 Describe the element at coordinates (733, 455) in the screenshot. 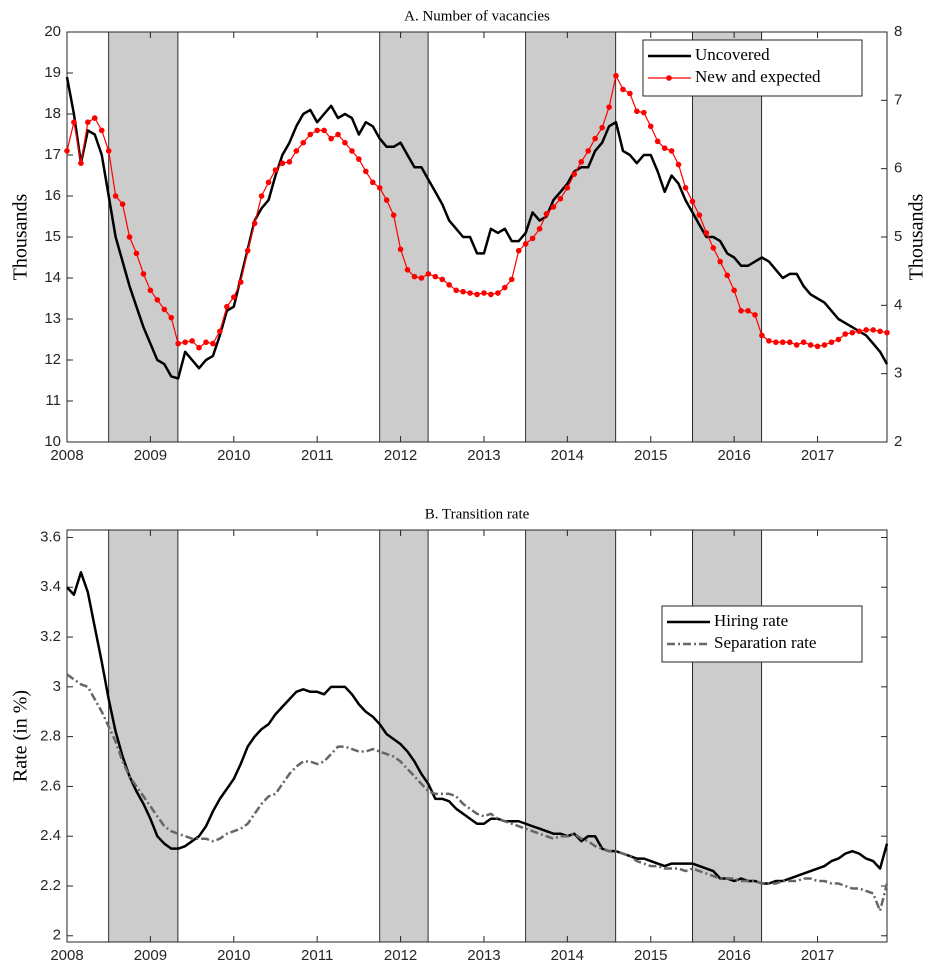

I see `x-tick-label: 2016` at that location.